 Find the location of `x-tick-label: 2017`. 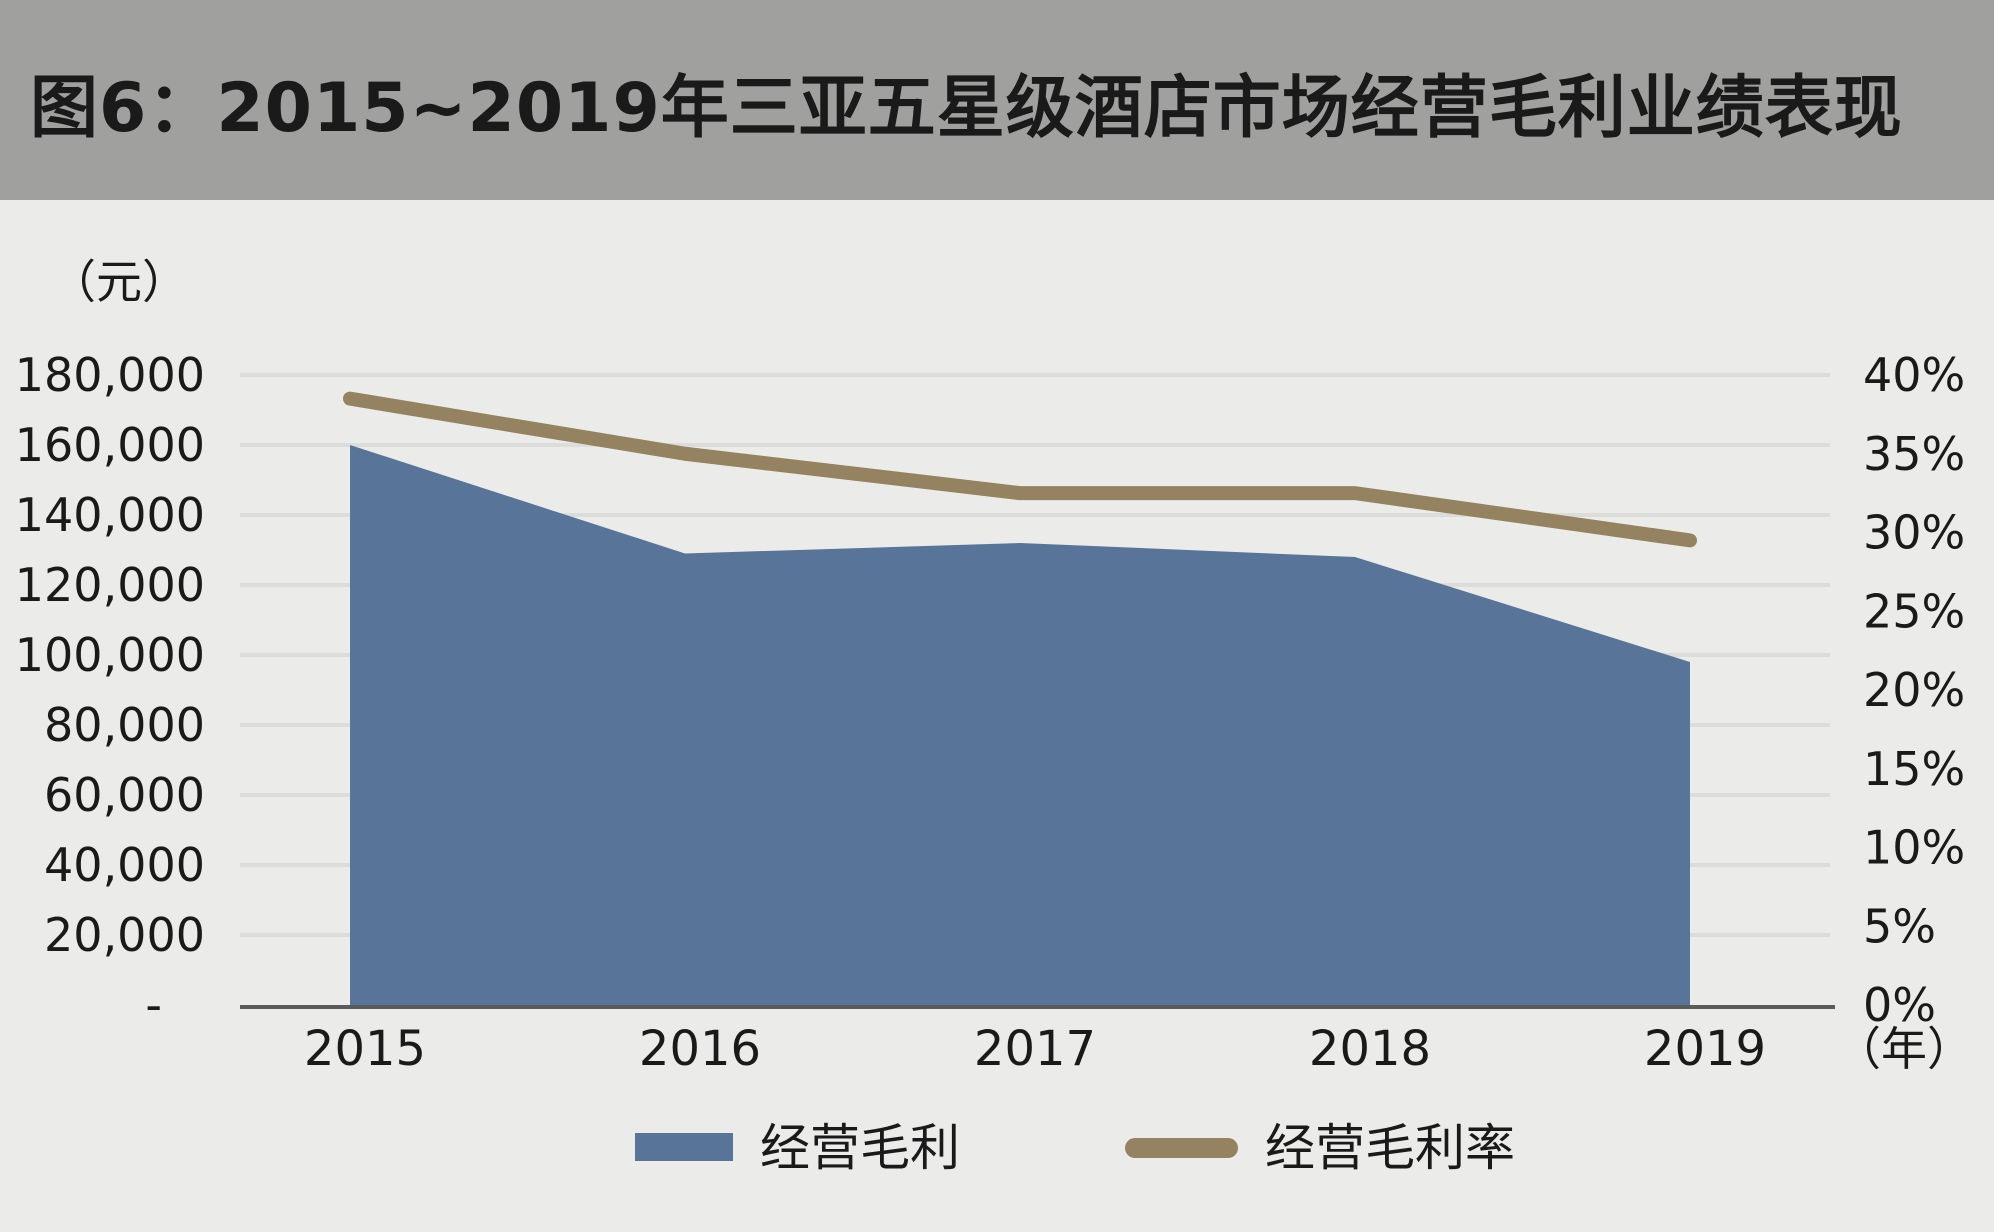

x-tick-label: 2017 is located at coordinates (1035, 1049).